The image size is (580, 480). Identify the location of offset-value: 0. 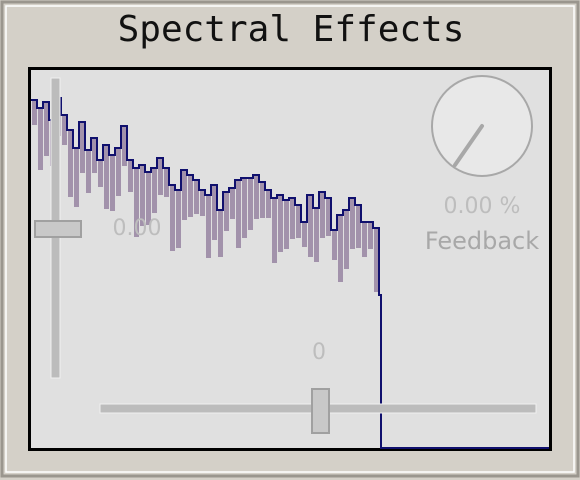
(319, 352).